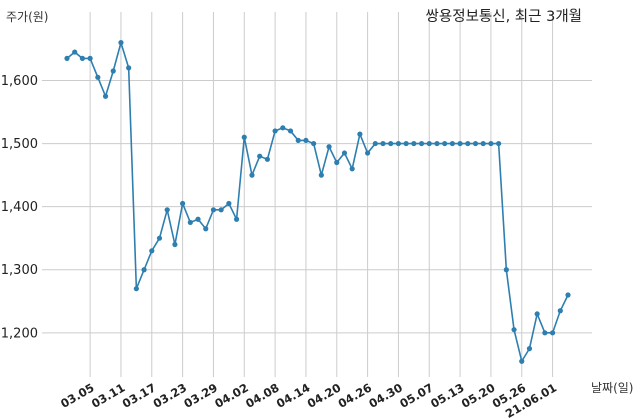 The height and width of the screenshot is (419, 640). What do you see at coordinates (19, 144) in the screenshot?
I see `y-tick-label: 1,500` at bounding box center [19, 144].